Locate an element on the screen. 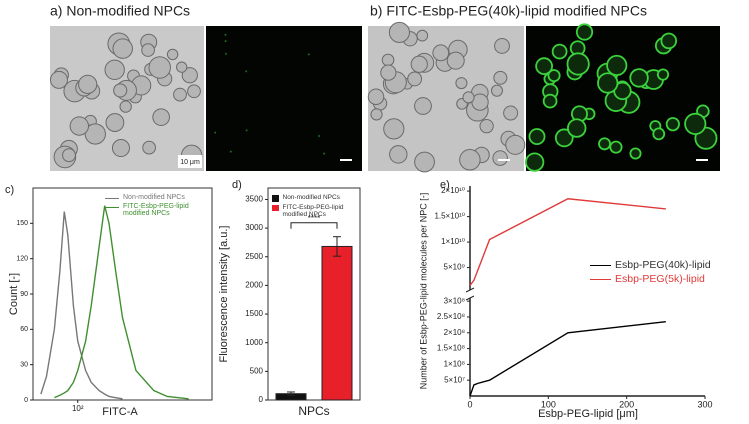 Image resolution: width=749 pixels, height=424 pixels. bar is located at coordinates (337, 323).